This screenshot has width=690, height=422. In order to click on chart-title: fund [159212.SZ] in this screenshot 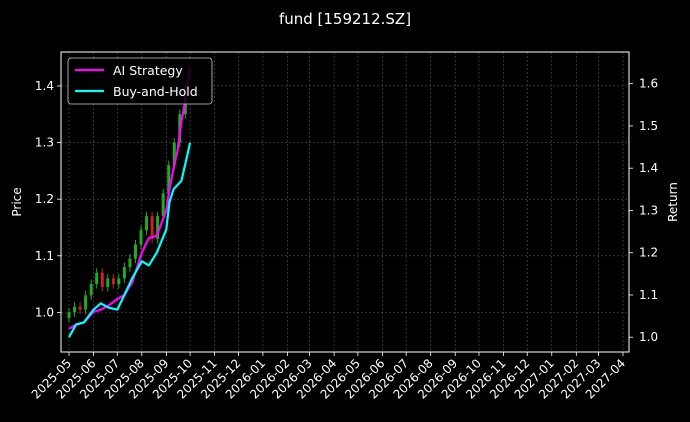, I will do `click(345, 19)`.